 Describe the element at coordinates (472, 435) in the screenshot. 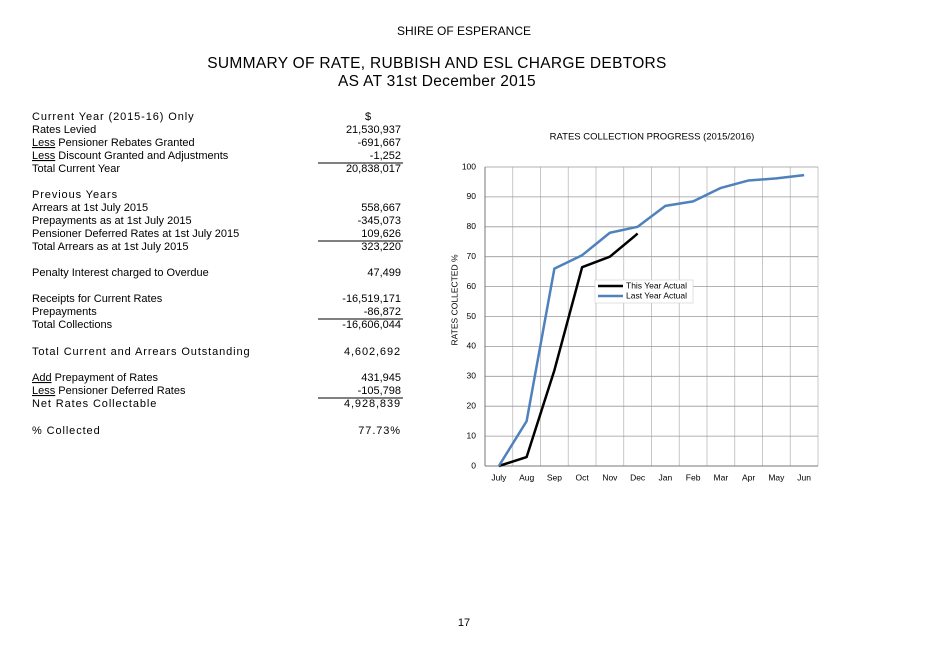

I see `y-tick-label: 10` at that location.